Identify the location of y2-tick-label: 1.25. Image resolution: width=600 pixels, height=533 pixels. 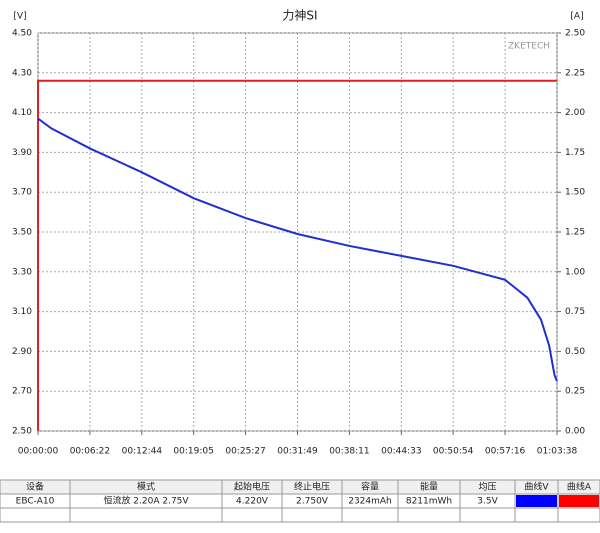
(575, 233).